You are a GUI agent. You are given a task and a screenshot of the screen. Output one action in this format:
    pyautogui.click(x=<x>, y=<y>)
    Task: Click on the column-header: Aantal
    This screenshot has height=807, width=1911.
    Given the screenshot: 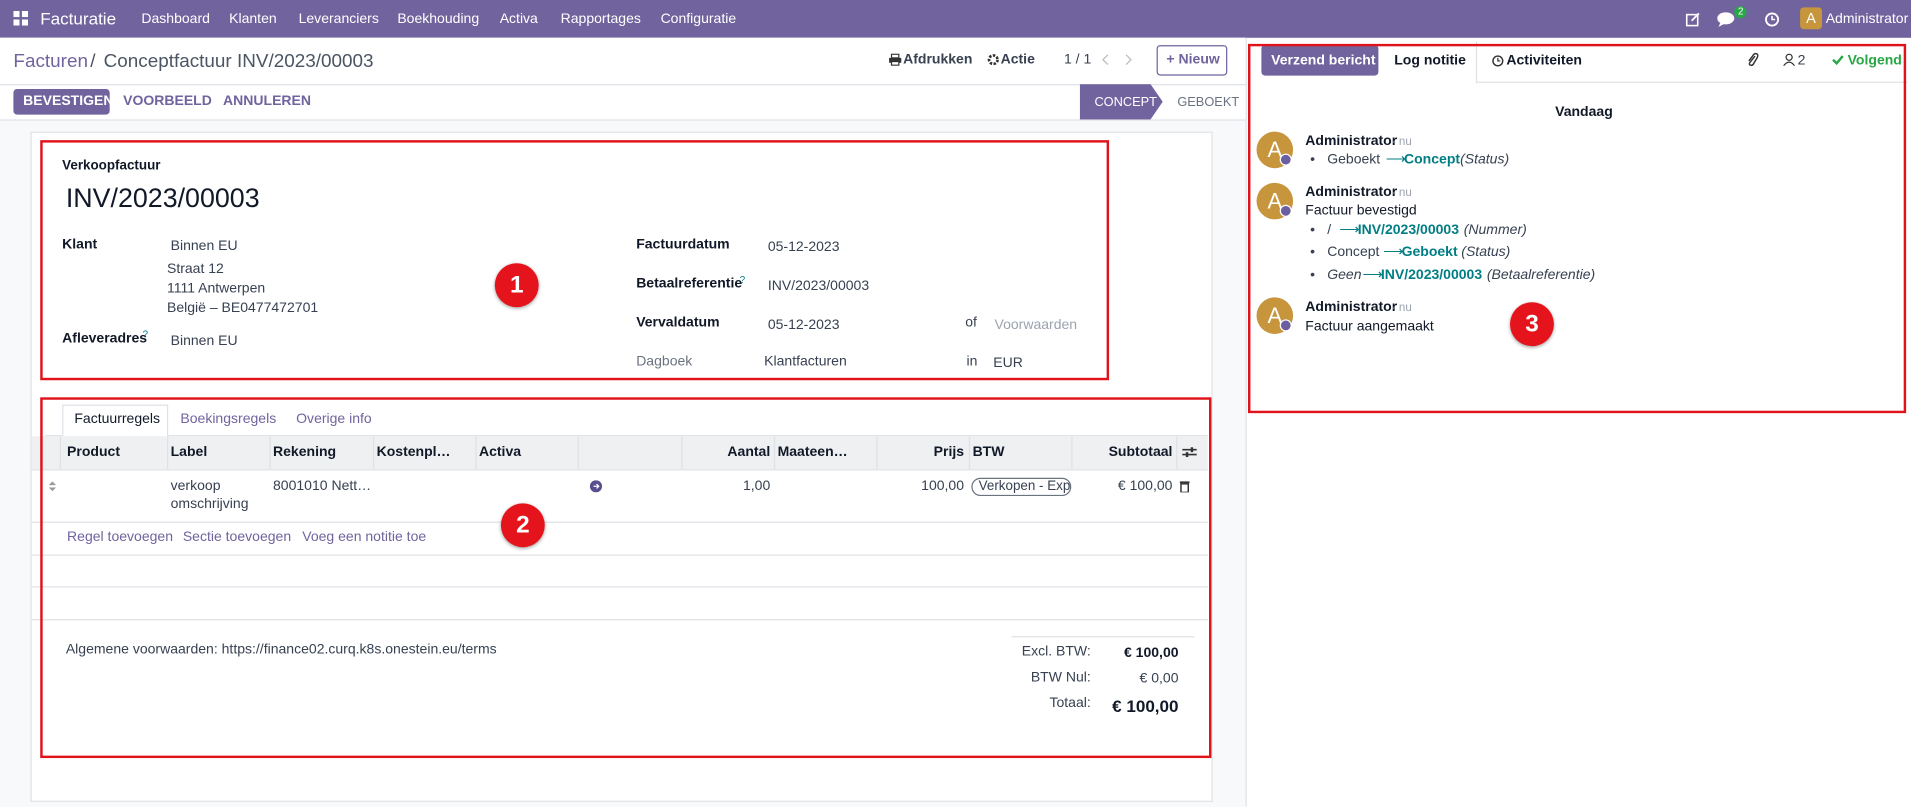 What is the action you would take?
    pyautogui.click(x=749, y=452)
    